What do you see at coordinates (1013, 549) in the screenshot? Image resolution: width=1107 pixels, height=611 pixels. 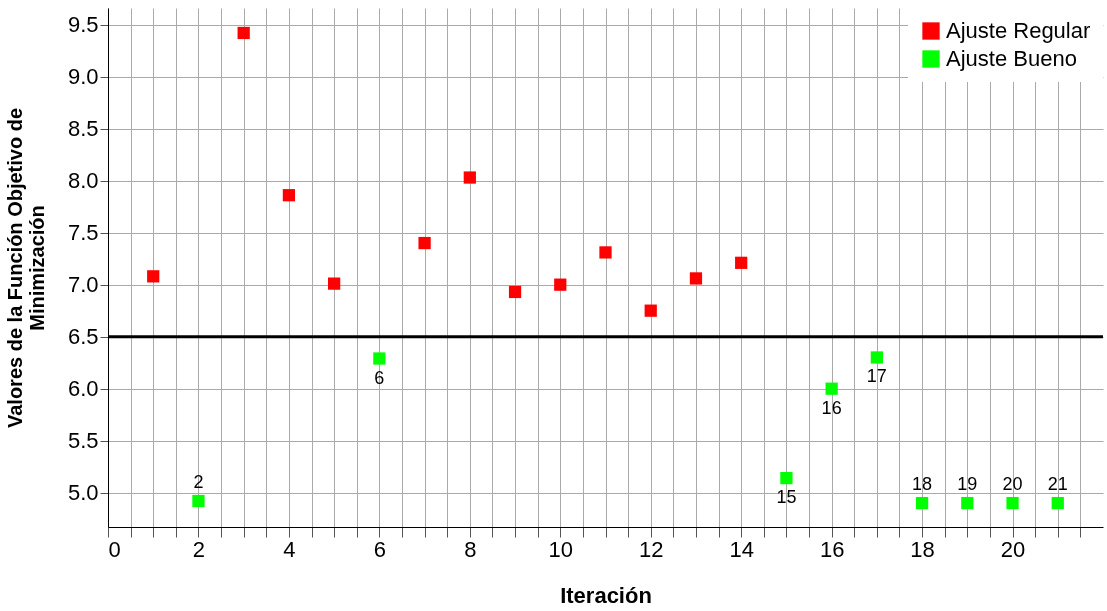 I see `x-tick-label: 20` at bounding box center [1013, 549].